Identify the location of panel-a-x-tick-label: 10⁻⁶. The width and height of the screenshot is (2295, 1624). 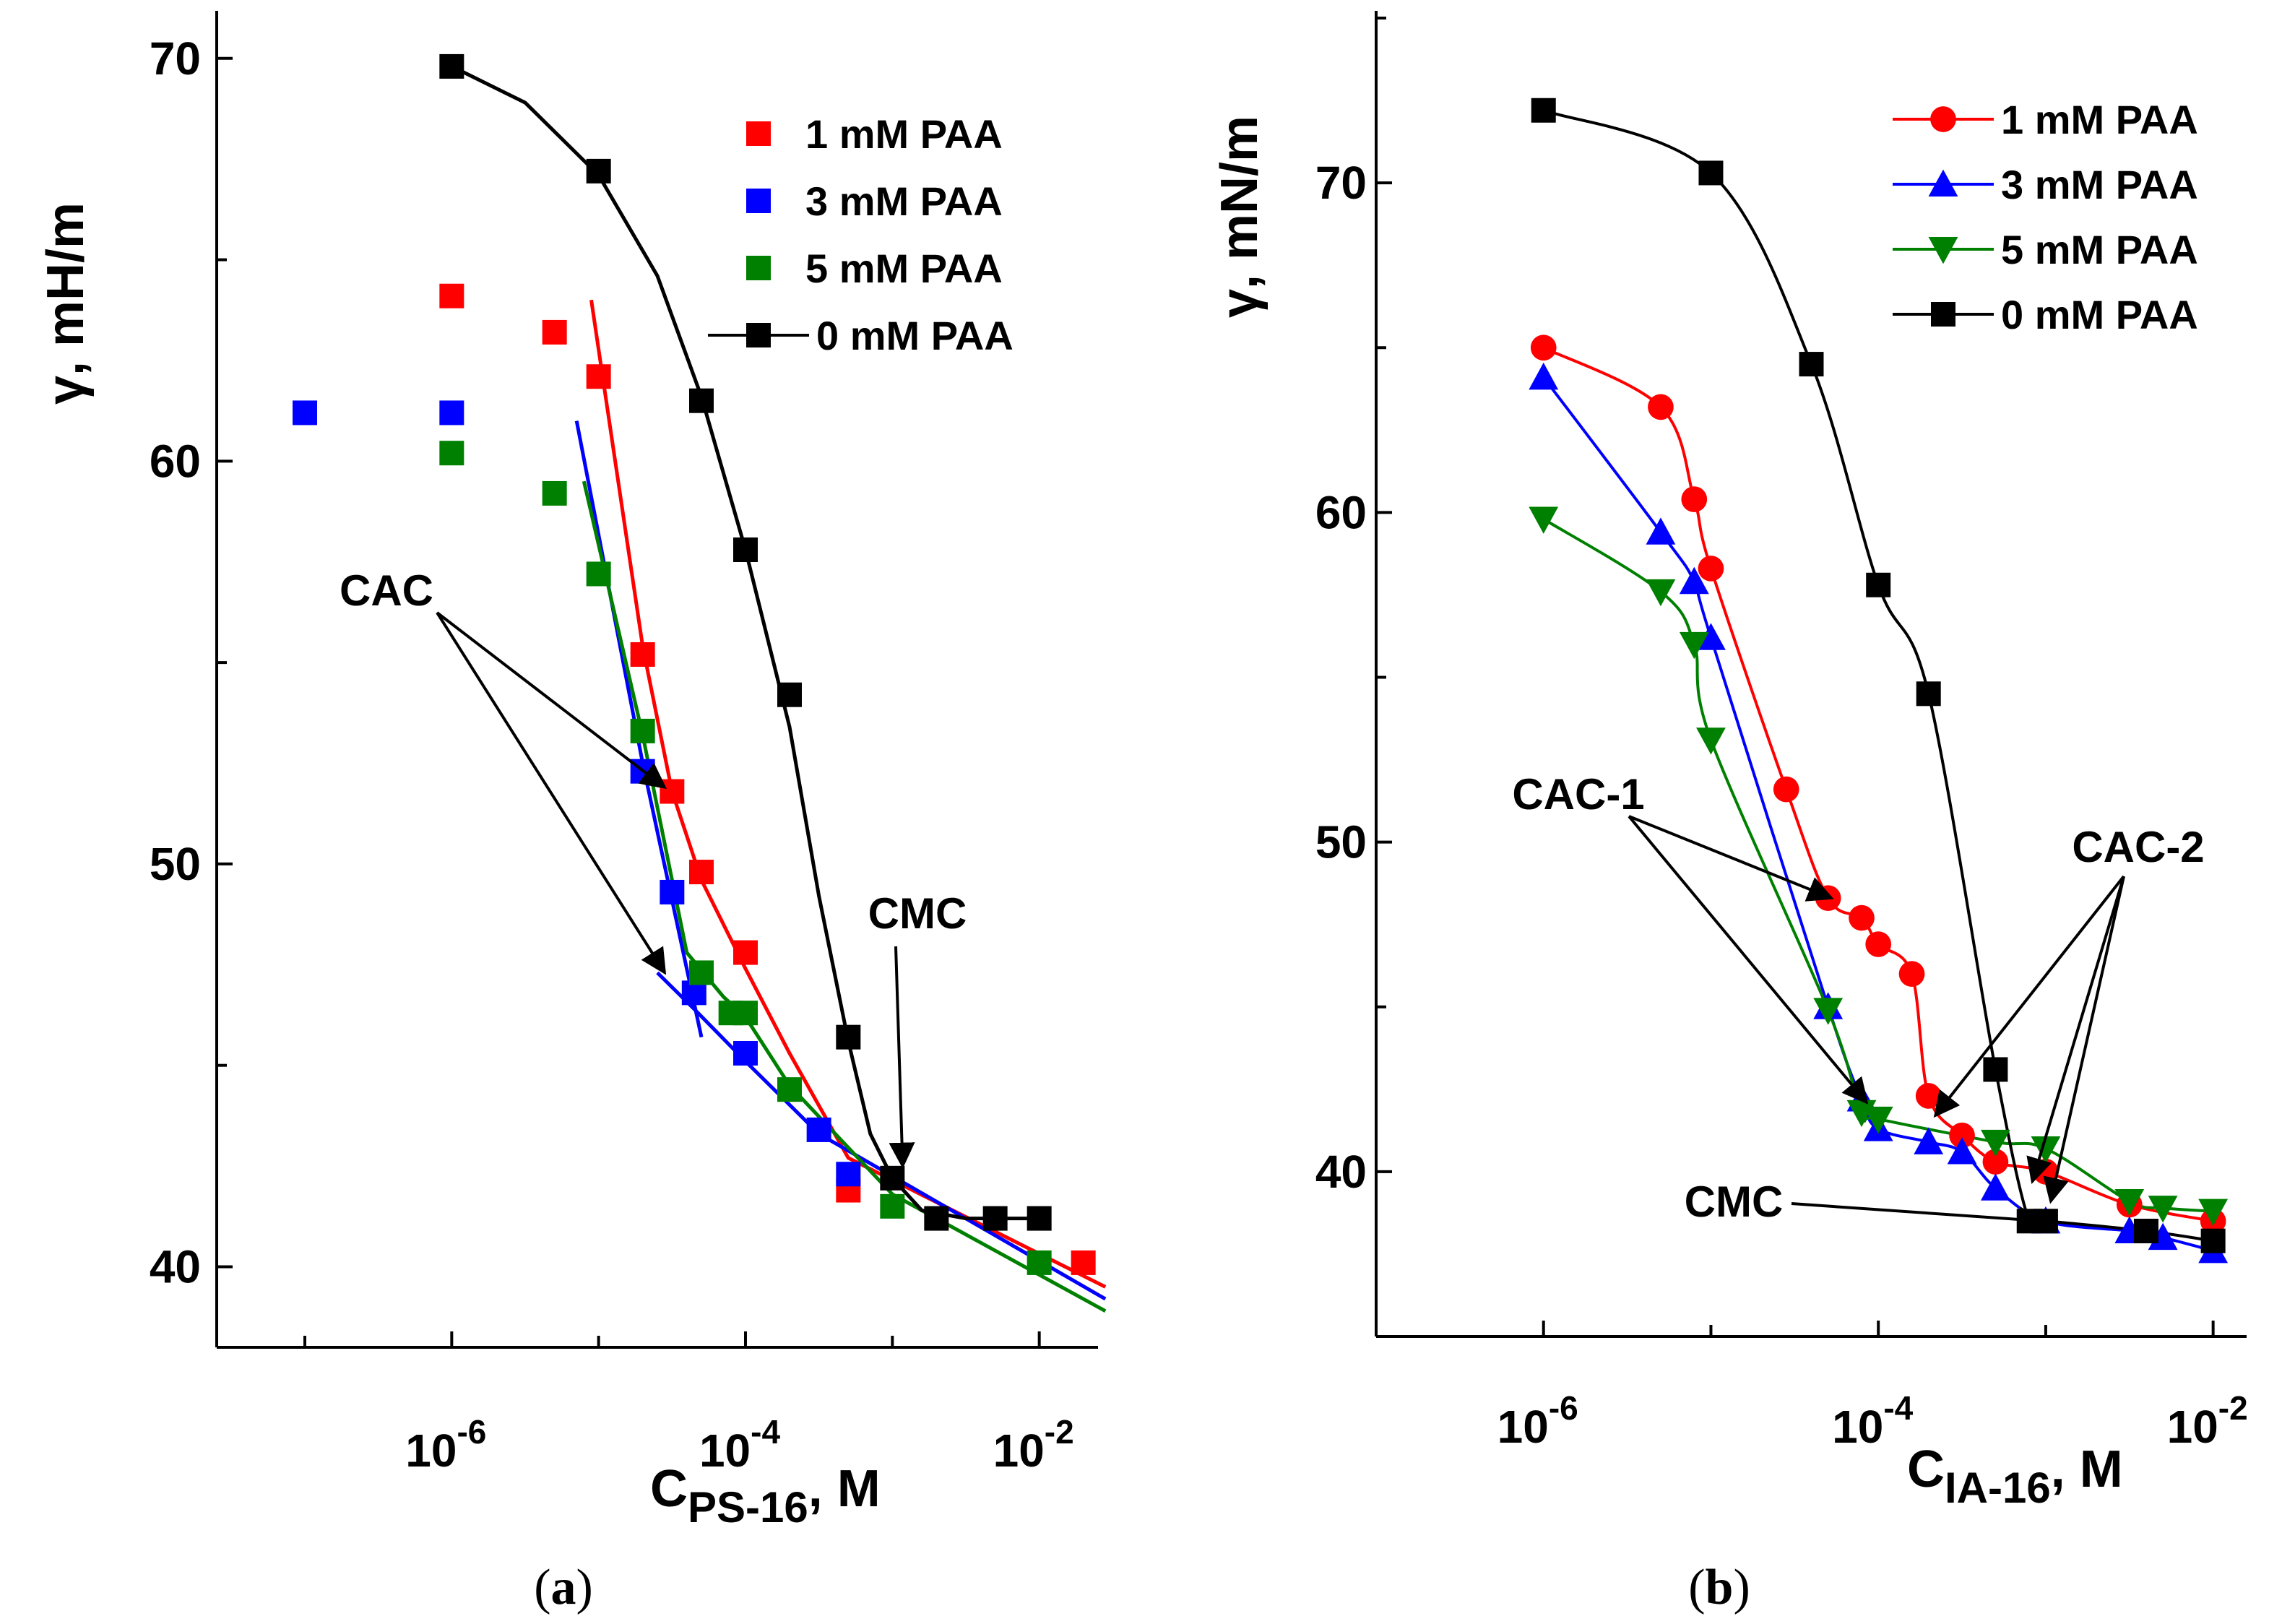
(445, 1445).